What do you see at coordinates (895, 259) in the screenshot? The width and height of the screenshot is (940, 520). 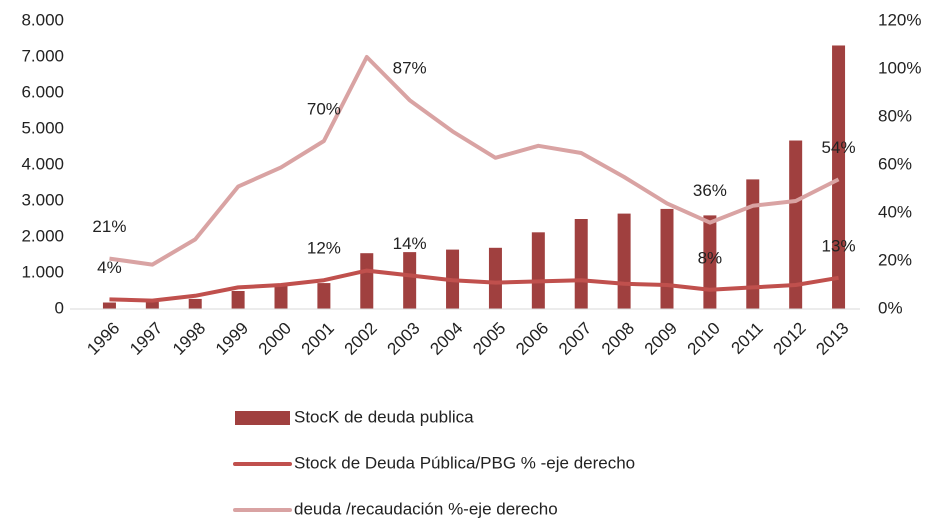 I see `y2-tick-label: 20%` at bounding box center [895, 259].